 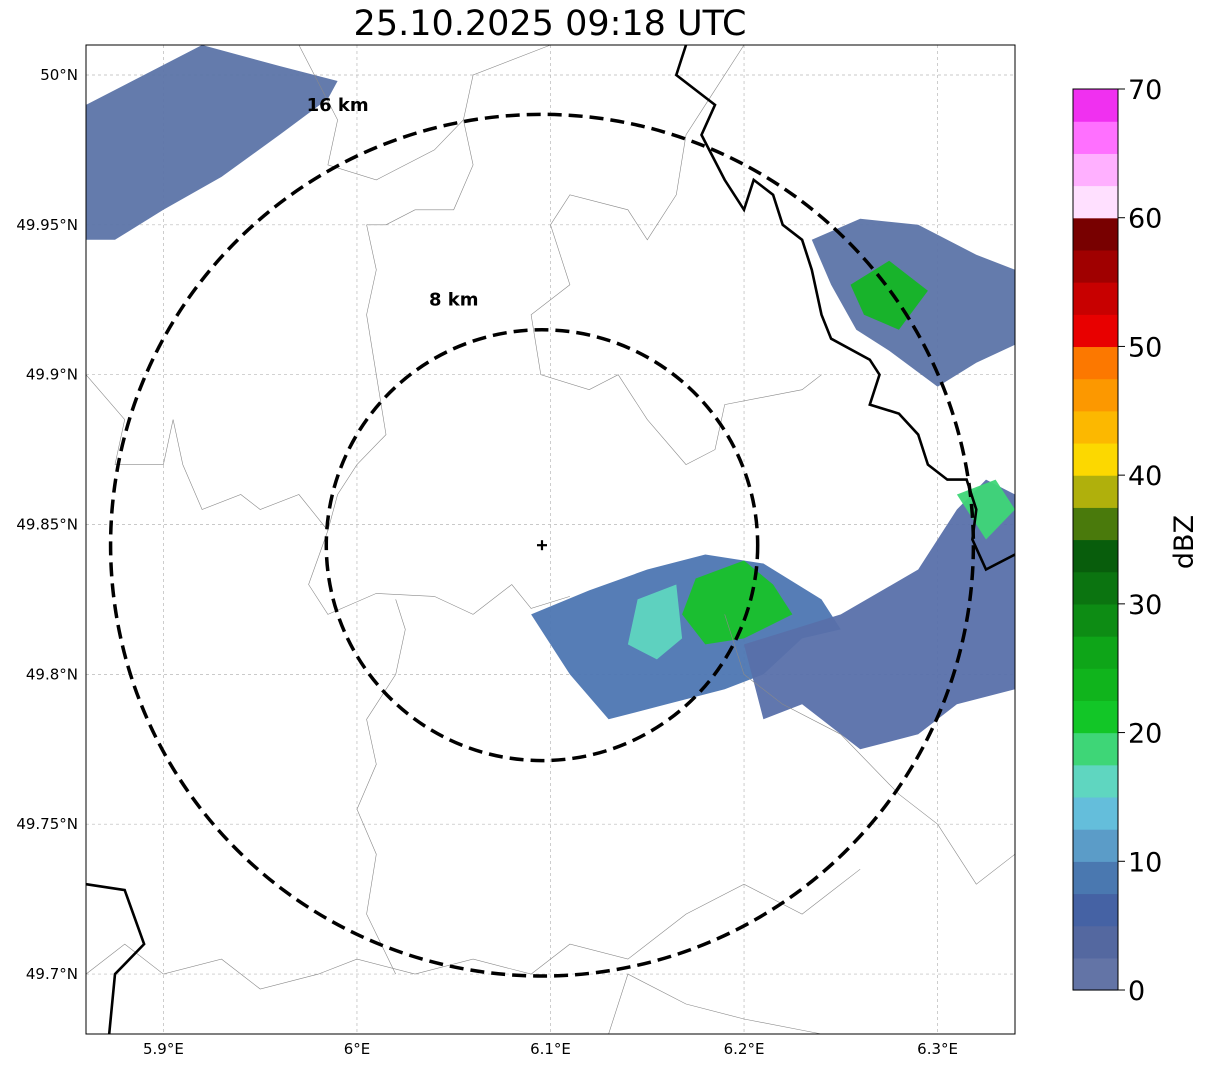 What do you see at coordinates (454, 300) in the screenshot?
I see `range-ring-label: 8 km` at bounding box center [454, 300].